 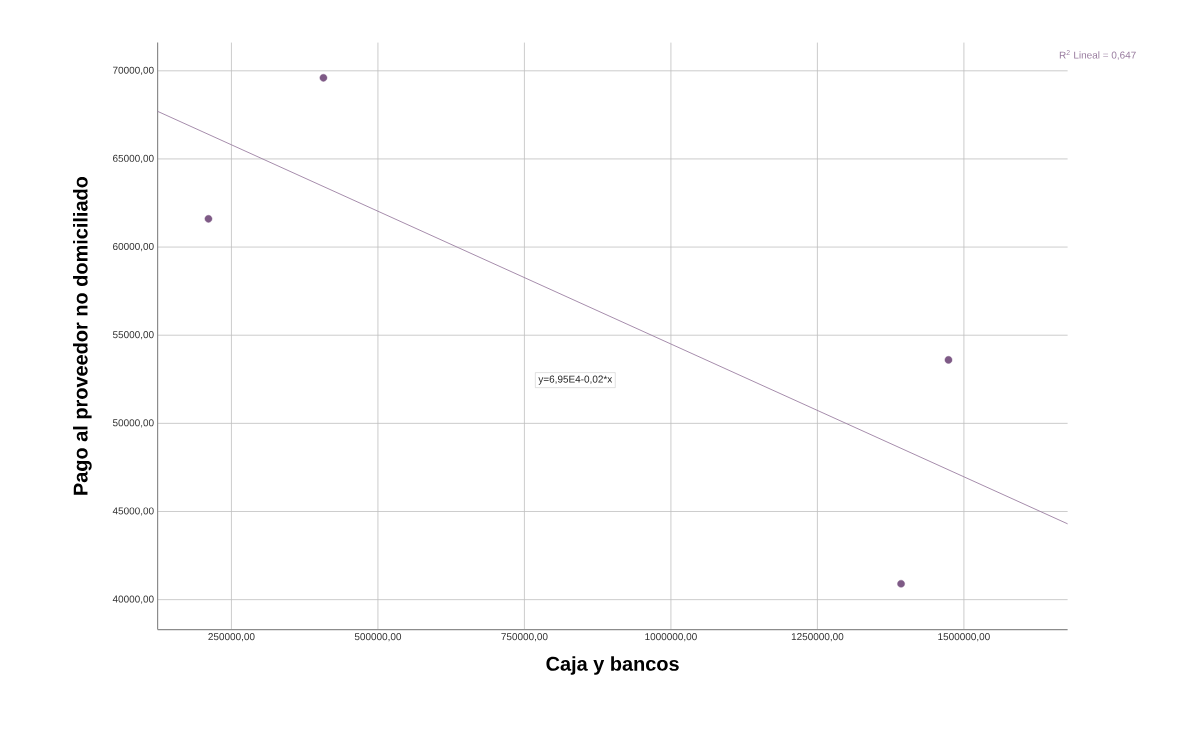 I want to click on x-tick-label: 250000,00, so click(x=231, y=637).